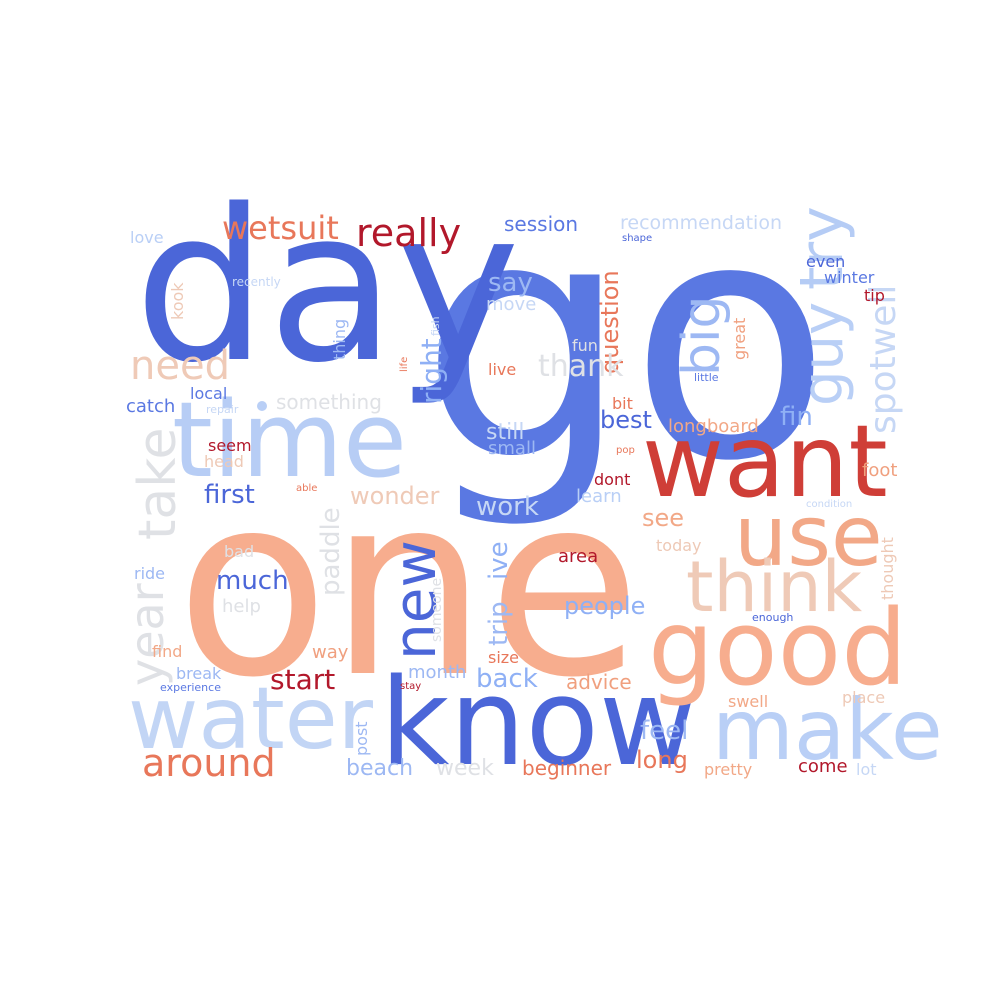 This screenshot has height=1008, width=1008. What do you see at coordinates (252, 581) in the screenshot?
I see `word: much` at bounding box center [252, 581].